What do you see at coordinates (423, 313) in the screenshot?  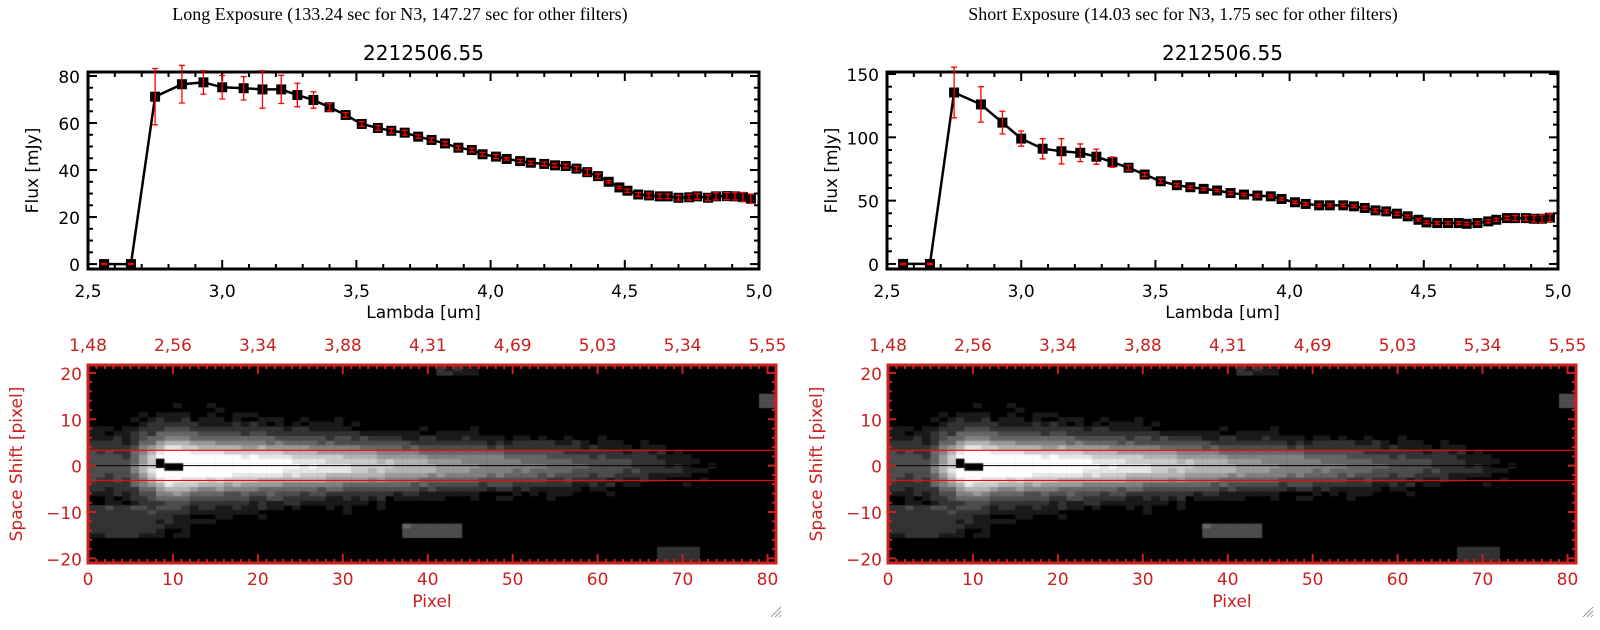 I see `x-axis-label: Lambda [um]` at bounding box center [423, 313].